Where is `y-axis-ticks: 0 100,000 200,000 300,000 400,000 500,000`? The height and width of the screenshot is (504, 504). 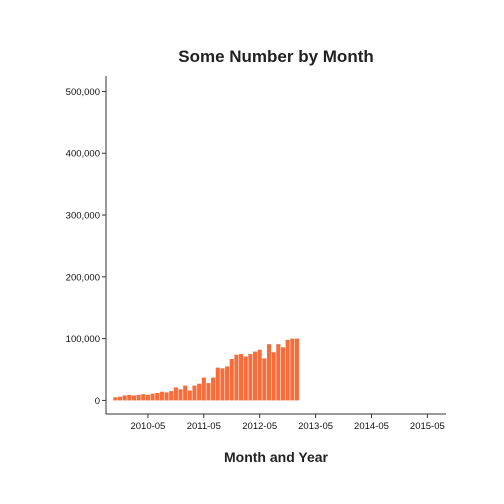 y-axis-ticks: 0 100,000 200,000 300,000 400,000 500,000 is located at coordinates (86, 247).